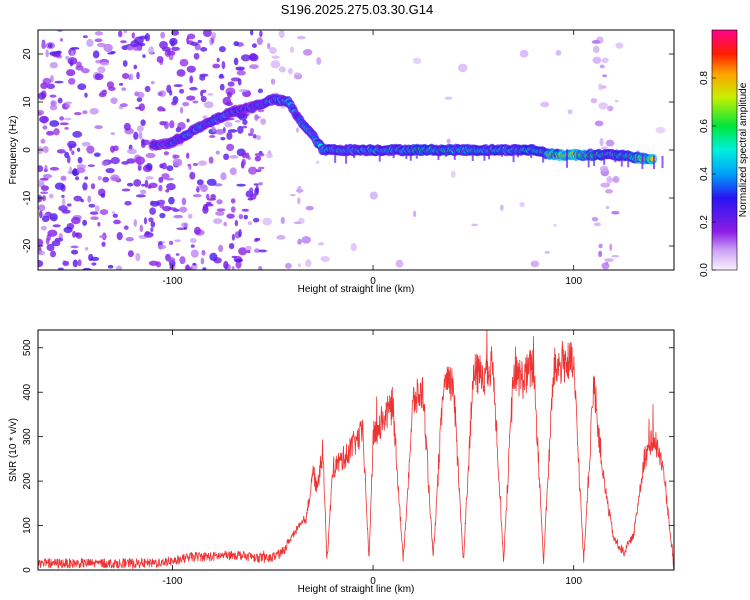 Image resolution: width=750 pixels, height=600 pixels. I want to click on snr-y-axis-label: SNR (10 * v/v), so click(13, 450).